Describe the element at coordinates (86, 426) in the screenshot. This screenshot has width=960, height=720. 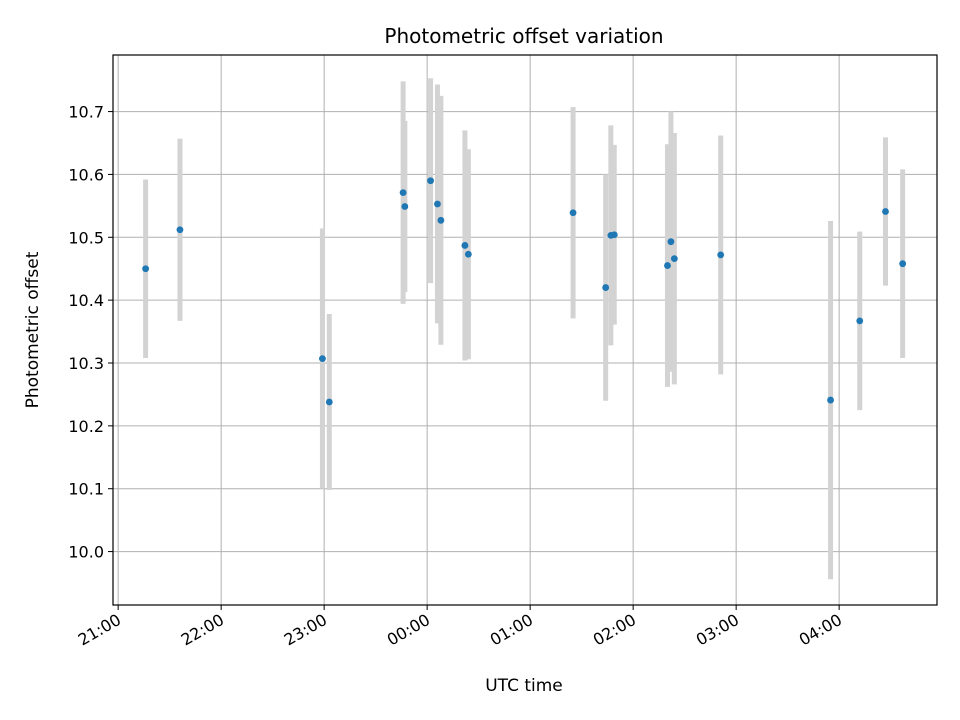
I see `y-tick-label: 10.2` at that location.